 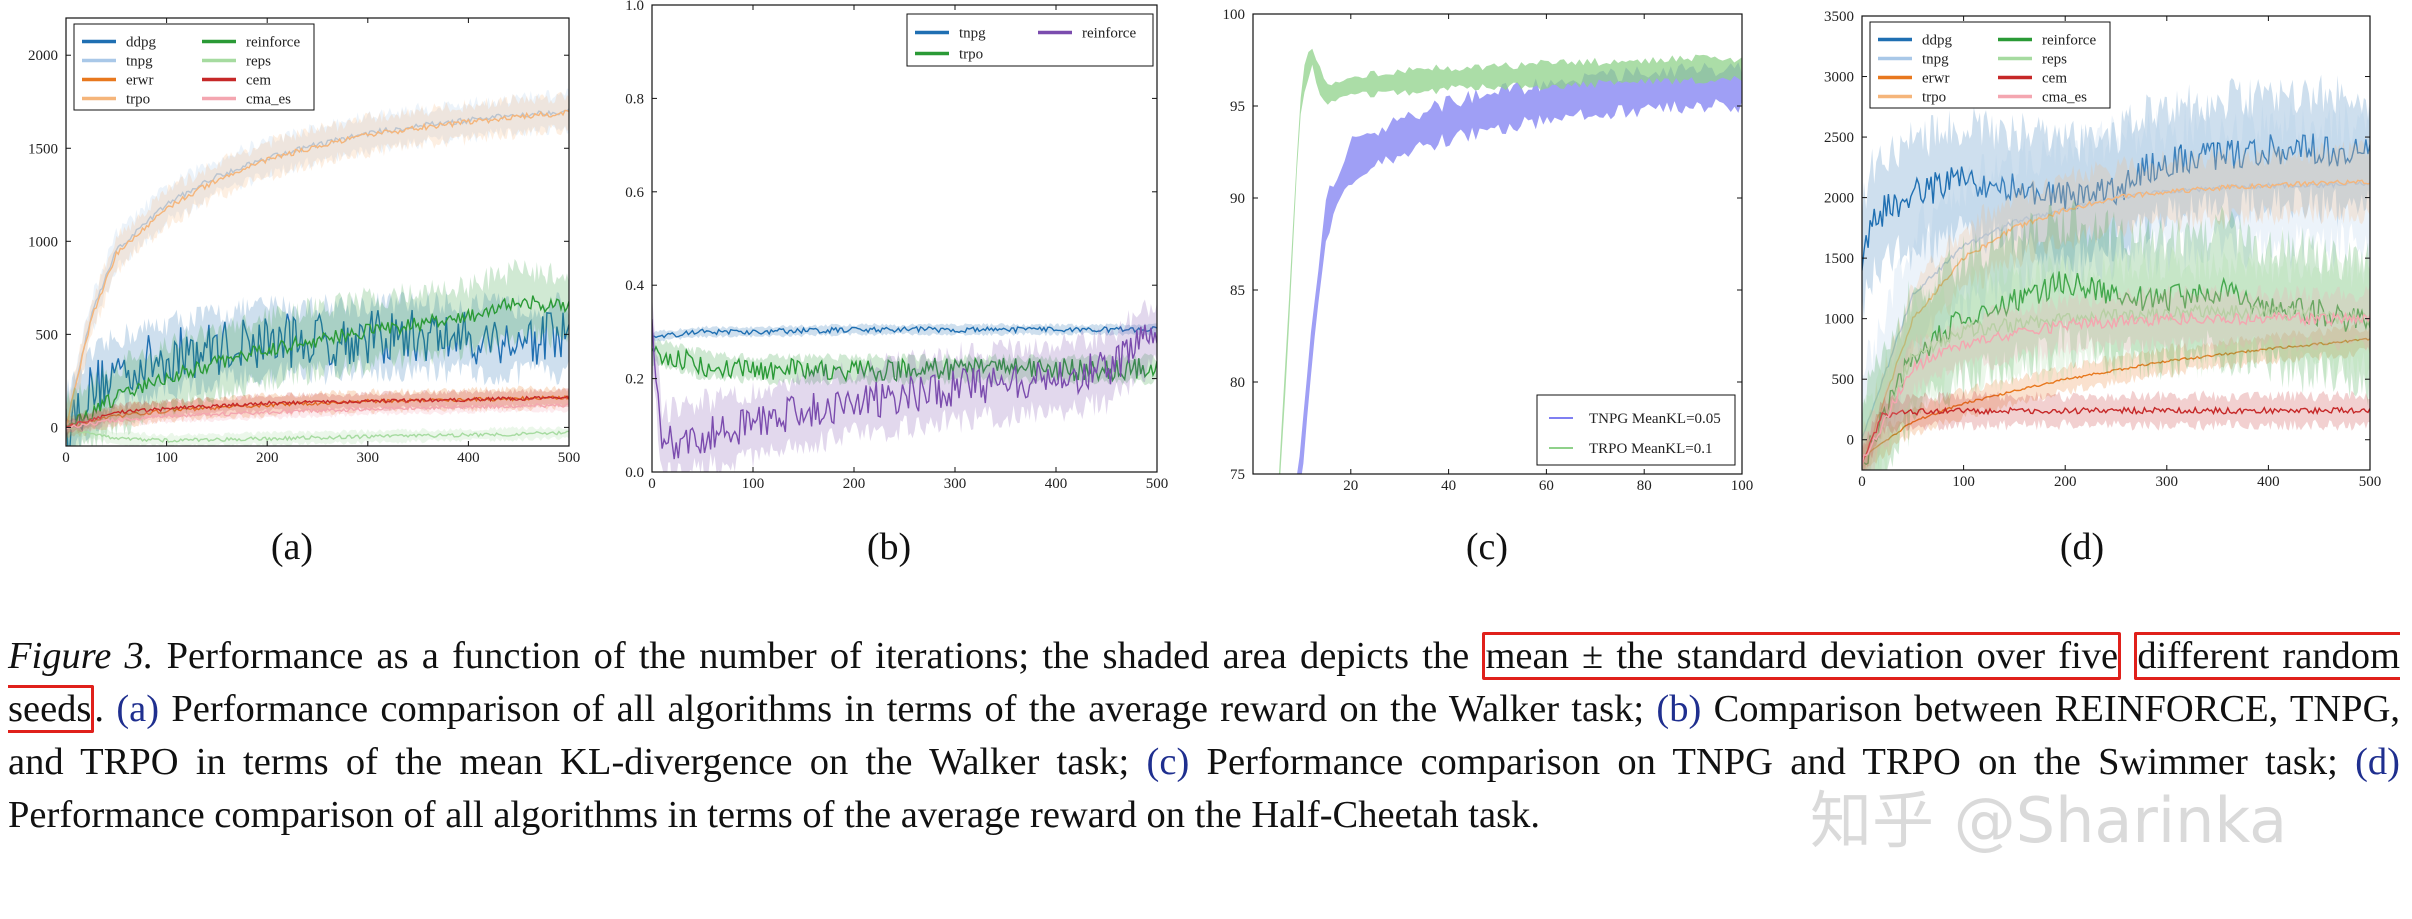 I want to click on subfigure-label-d: (d), so click(x=2082, y=547).